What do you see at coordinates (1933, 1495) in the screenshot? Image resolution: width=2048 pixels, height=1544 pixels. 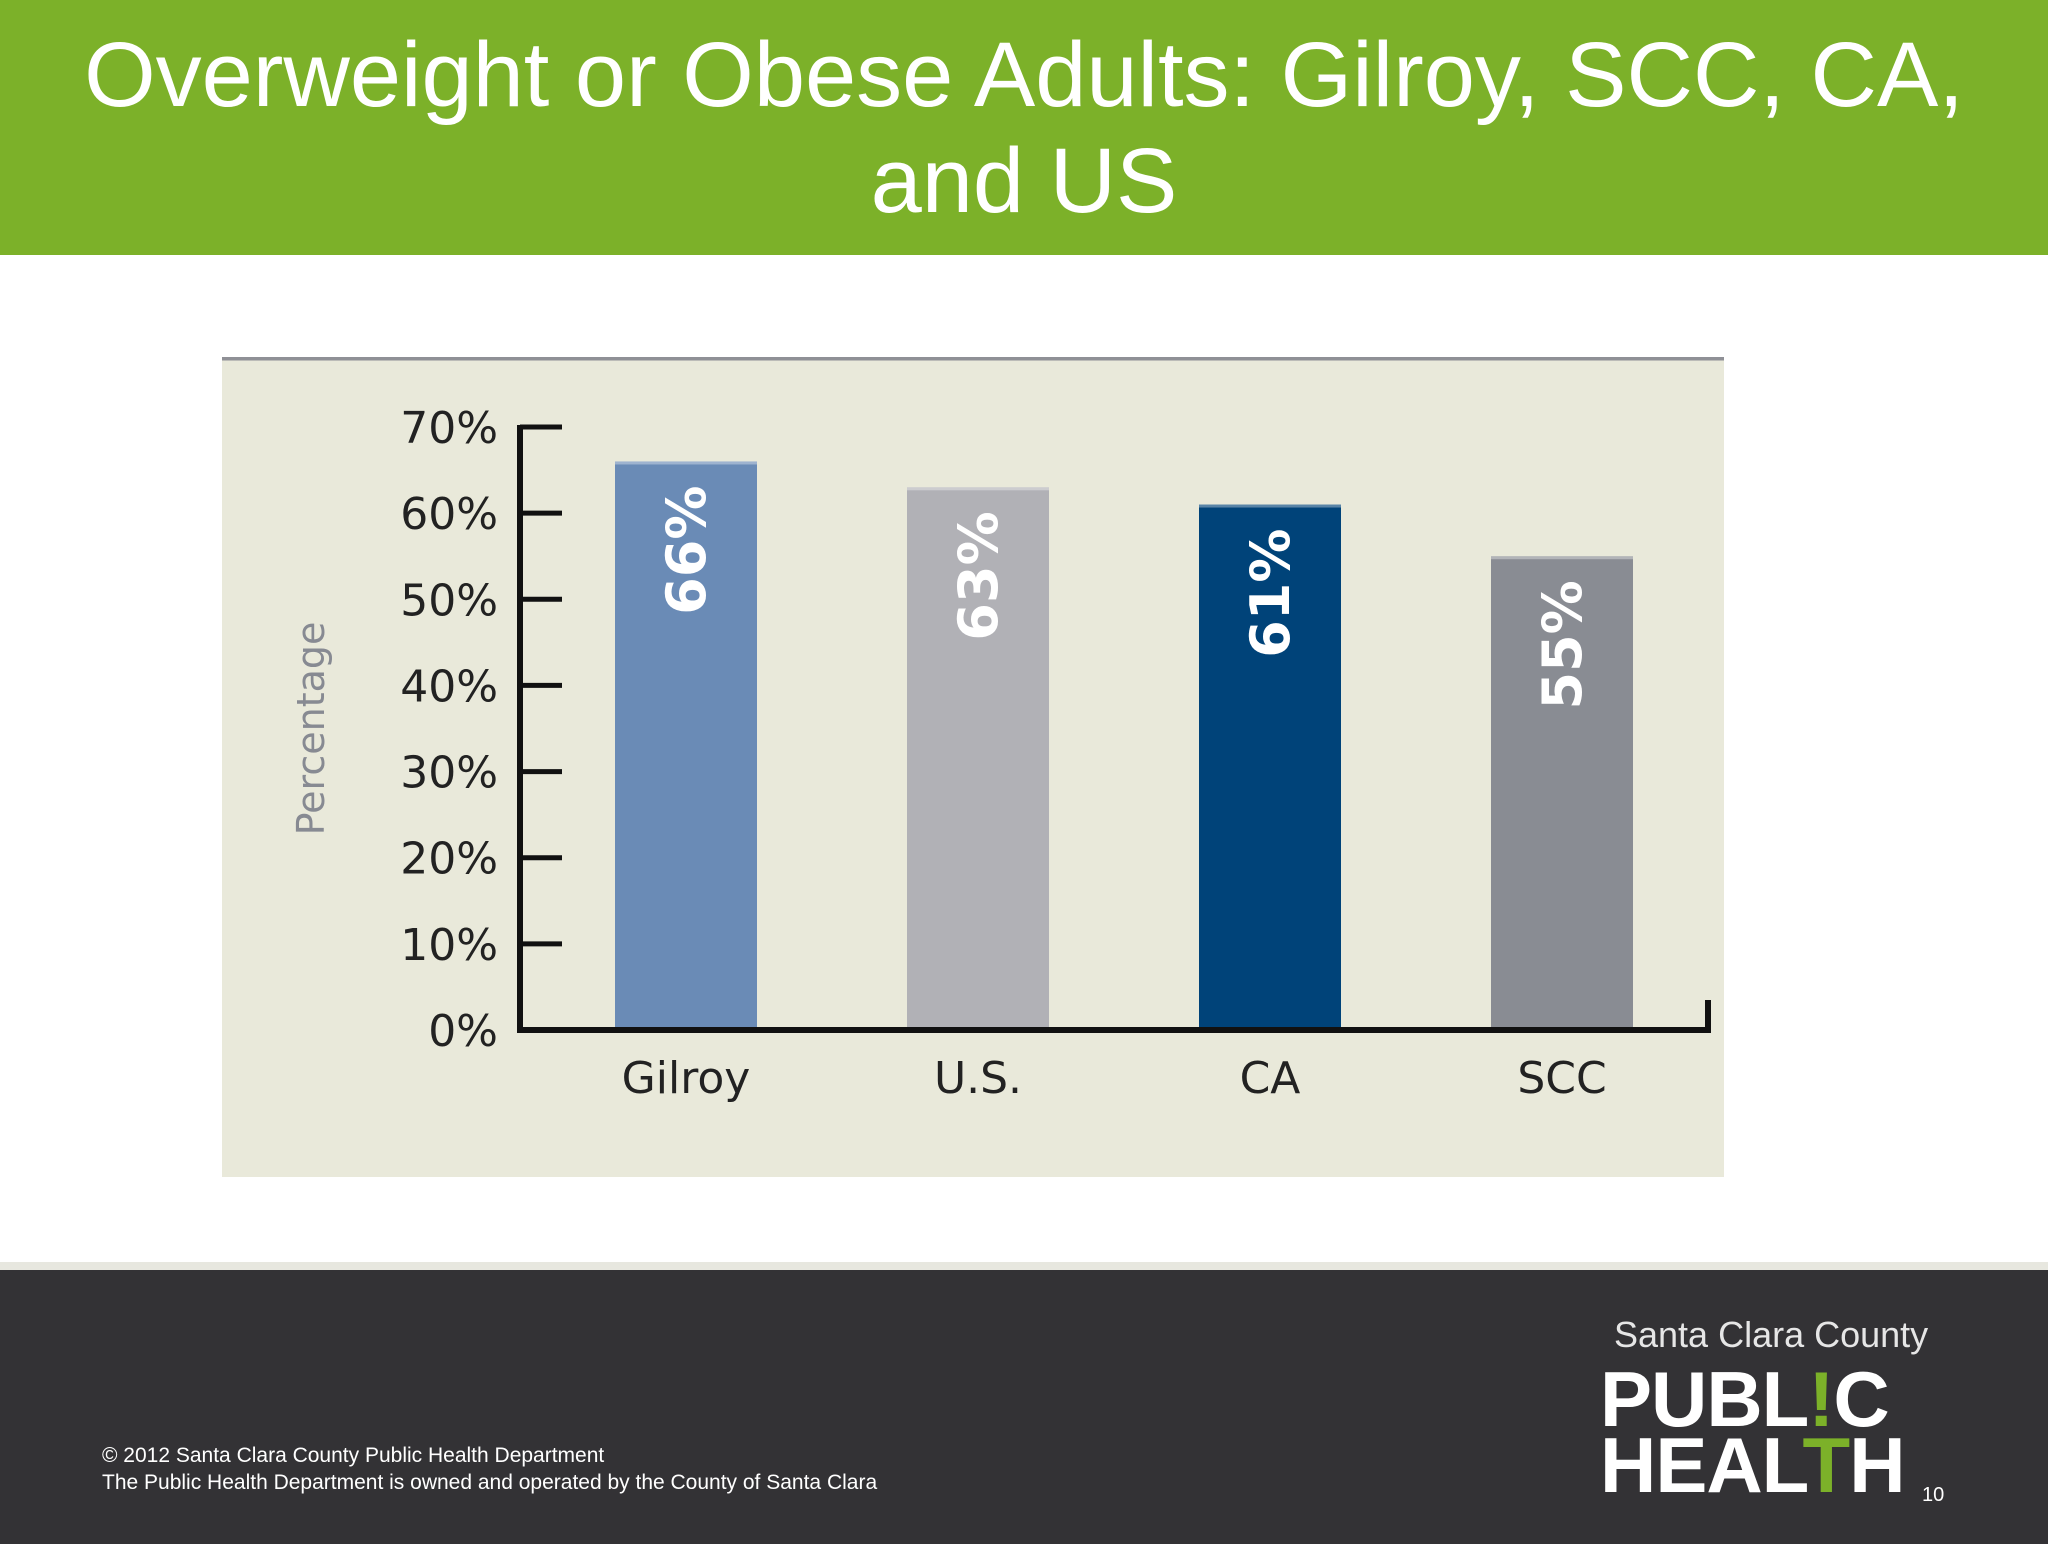 I see `page-number: 10` at bounding box center [1933, 1495].